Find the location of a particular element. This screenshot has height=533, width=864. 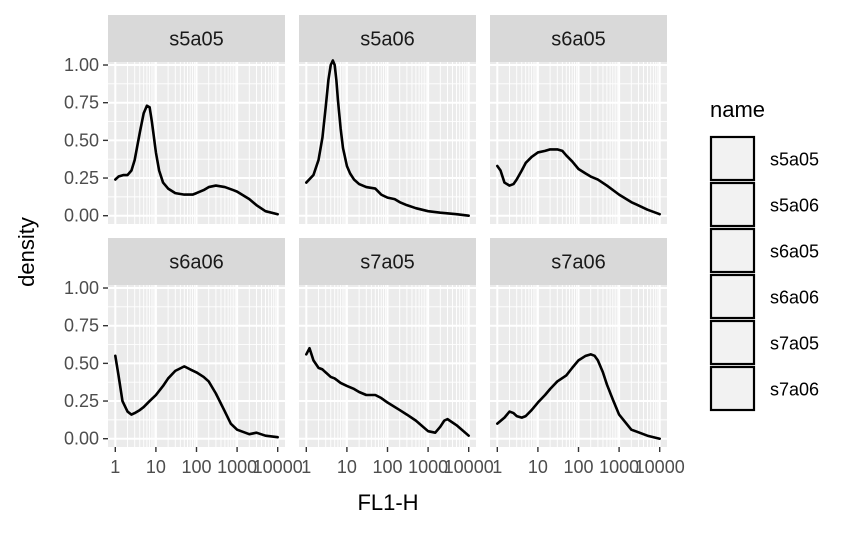

legend-label: s5a05 is located at coordinates (794, 160).